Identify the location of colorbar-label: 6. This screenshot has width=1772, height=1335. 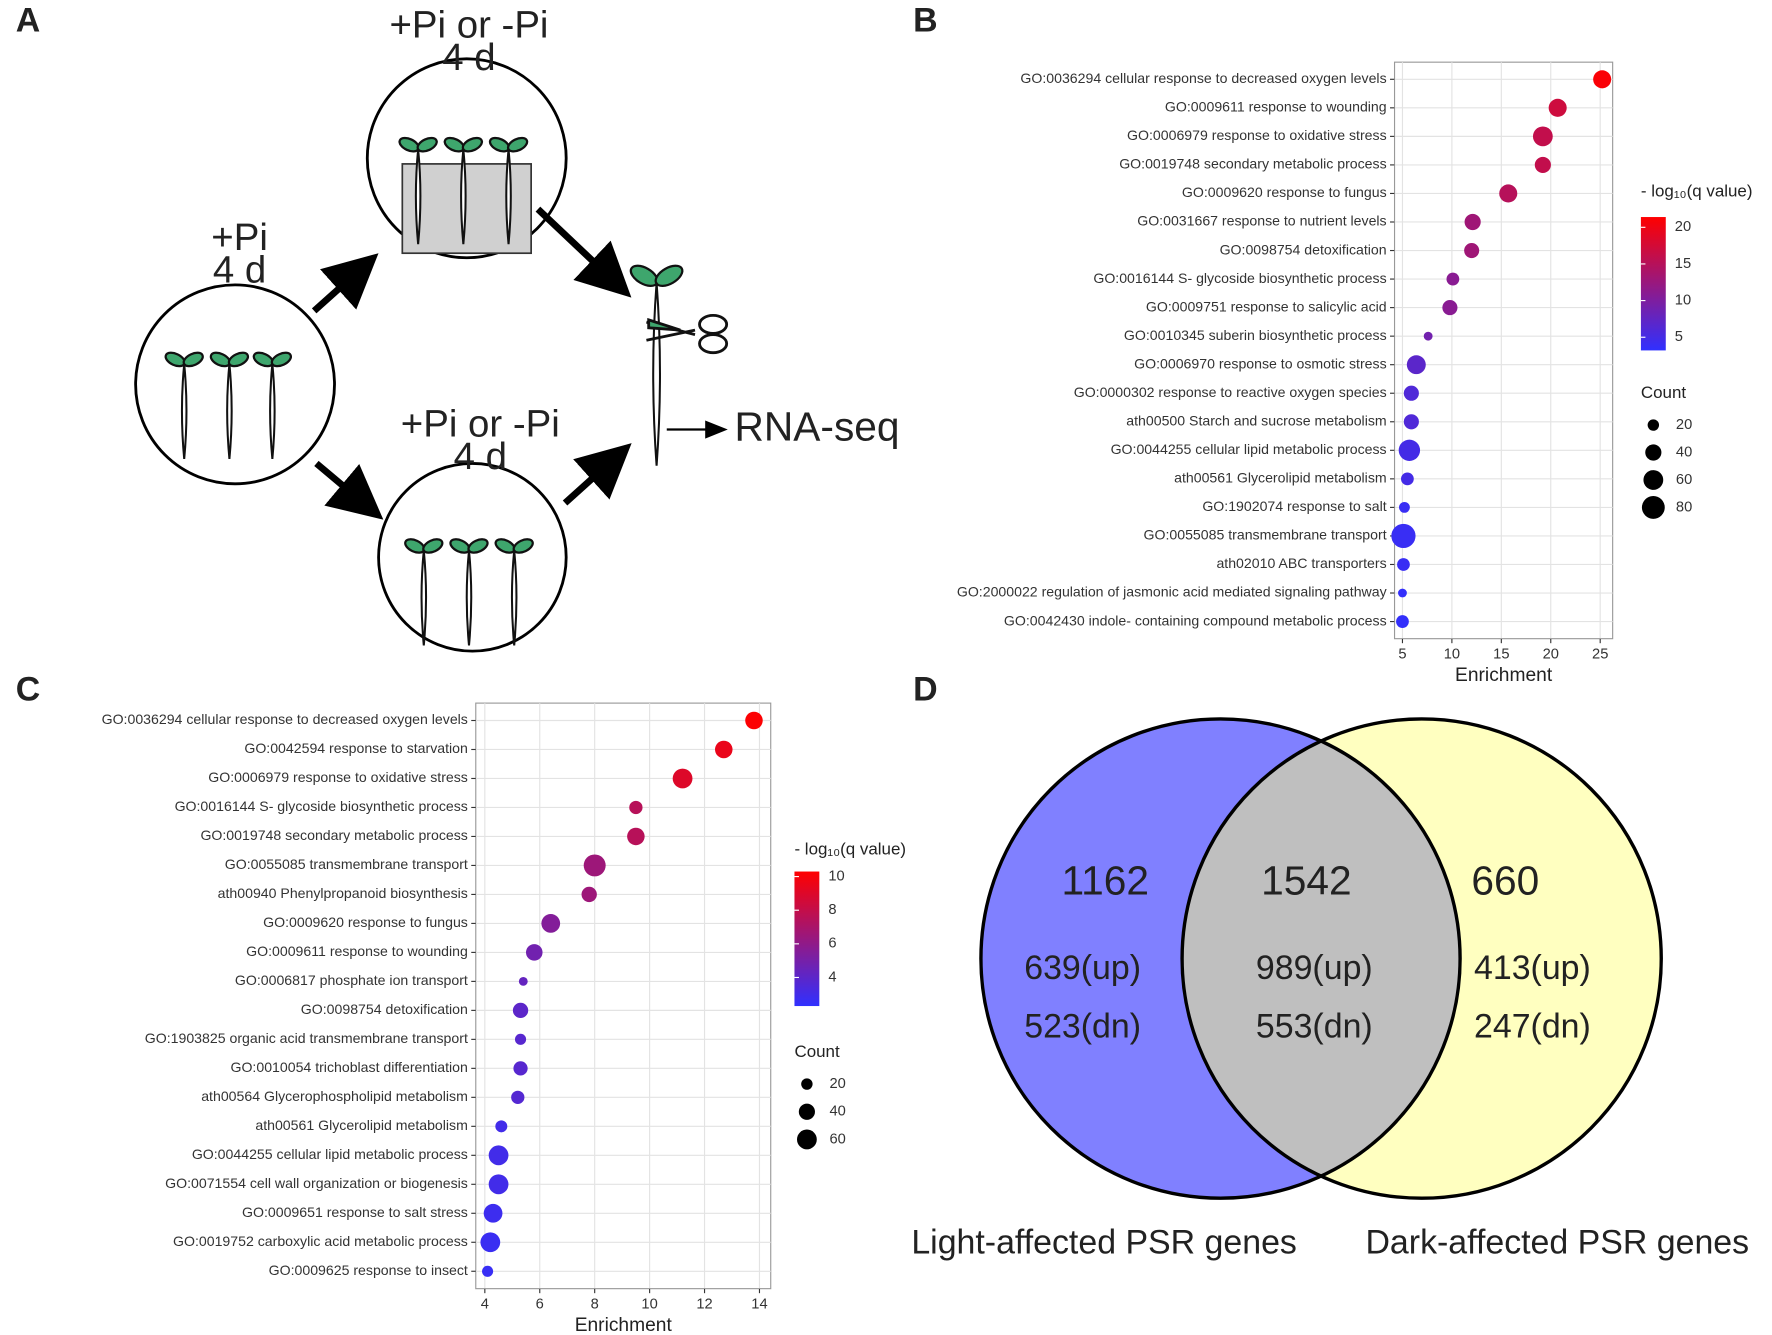
(832, 944).